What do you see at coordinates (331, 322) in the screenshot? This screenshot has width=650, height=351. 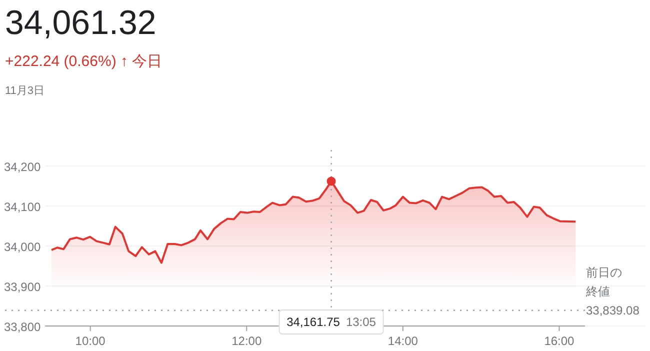 I see `ref-line-label: 34,161.75 13:05` at bounding box center [331, 322].